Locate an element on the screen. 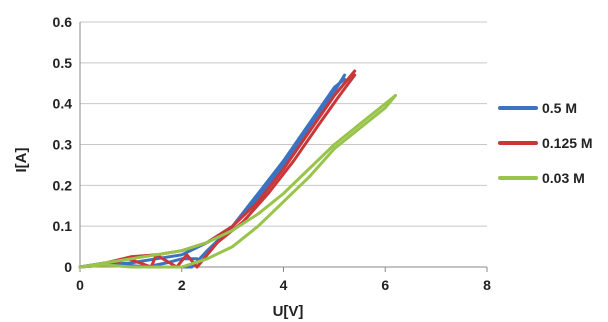 This screenshot has height=322, width=608. y-tick-label: 0.3 is located at coordinates (63, 145).